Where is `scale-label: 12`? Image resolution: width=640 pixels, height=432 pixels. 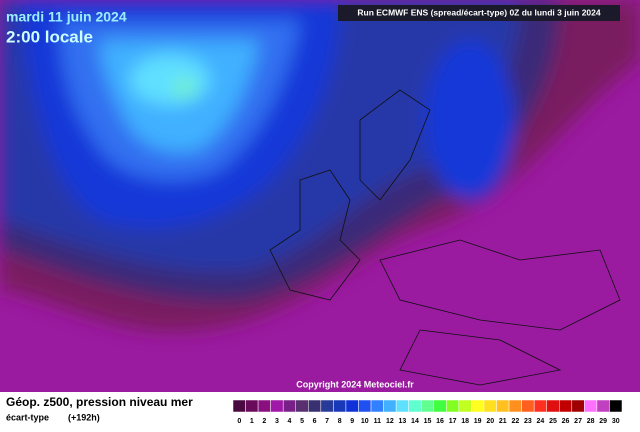 scale-label: 12 is located at coordinates (390, 421).